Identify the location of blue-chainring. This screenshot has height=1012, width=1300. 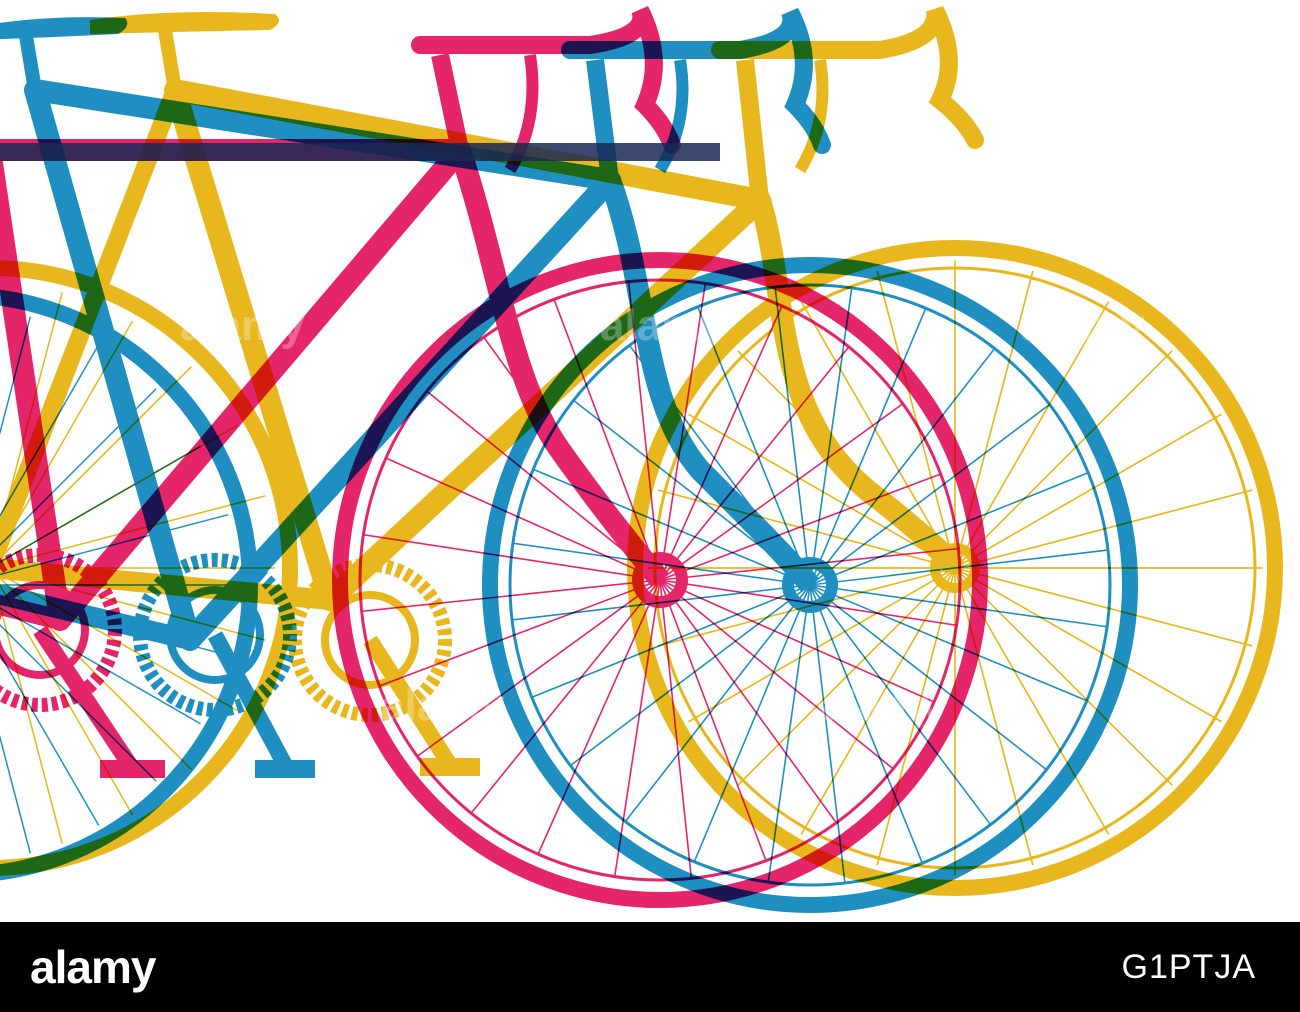
(215, 635).